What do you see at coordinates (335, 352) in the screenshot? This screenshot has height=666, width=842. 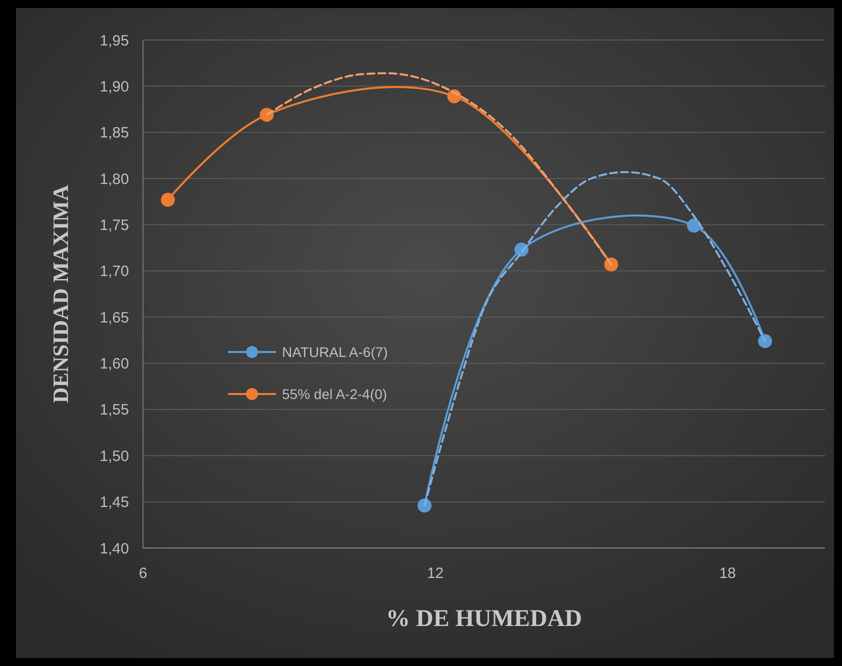 I see `legend-label: NATURAL A-6(7)` at bounding box center [335, 352].